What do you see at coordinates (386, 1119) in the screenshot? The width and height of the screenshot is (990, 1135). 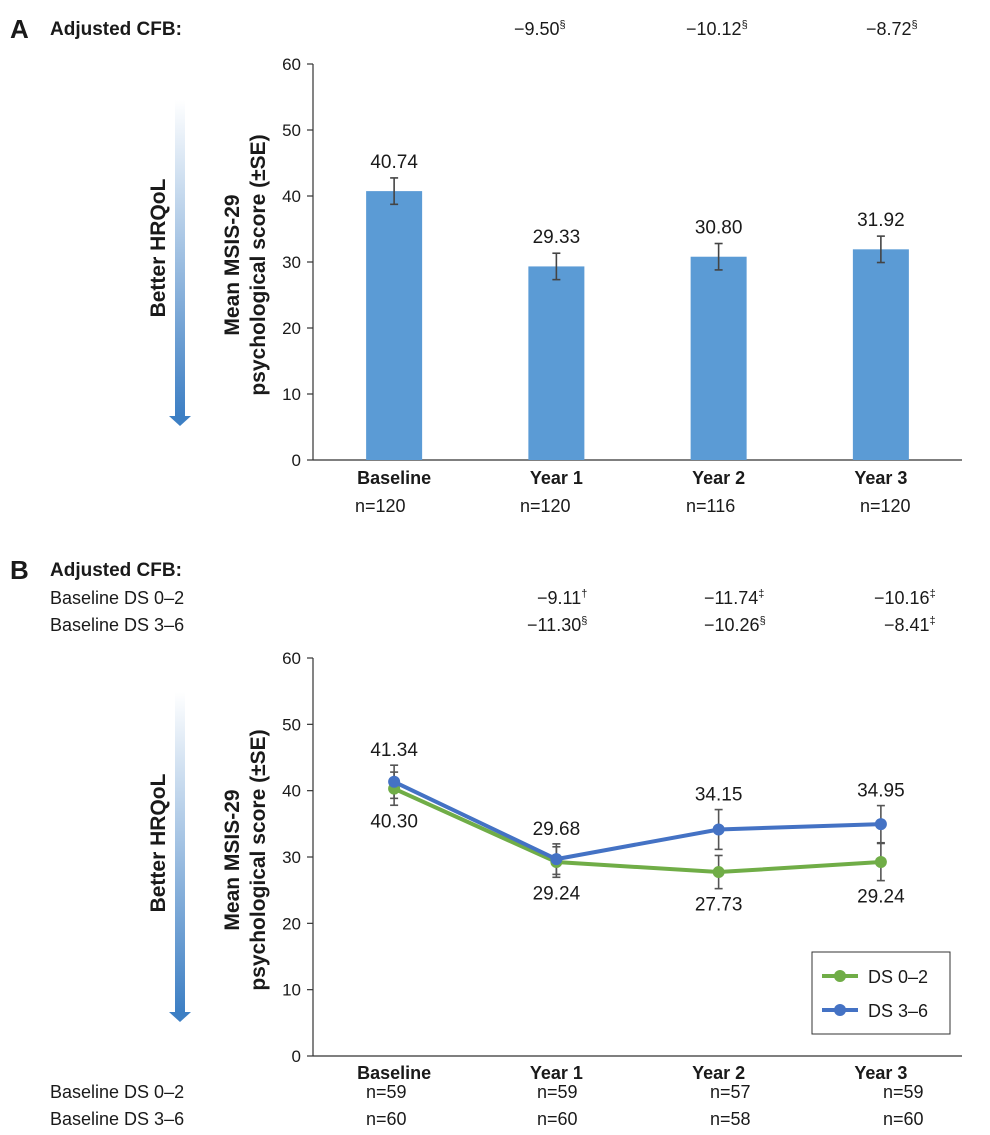 I see `panel-b-n-row2-baseline: n=60` at bounding box center [386, 1119].